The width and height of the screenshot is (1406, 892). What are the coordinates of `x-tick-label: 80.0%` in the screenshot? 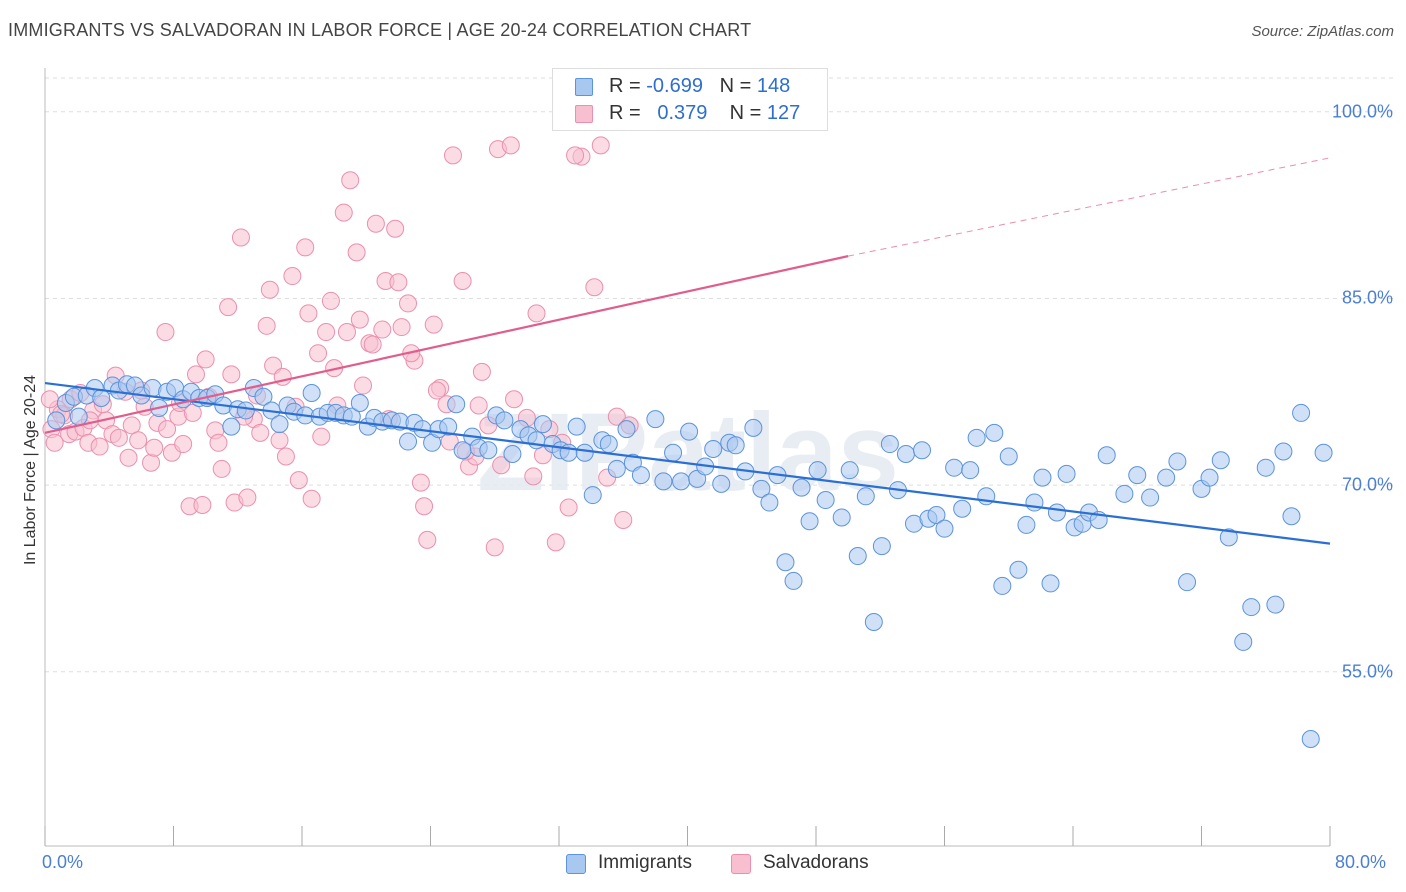 It's located at (1361, 862).